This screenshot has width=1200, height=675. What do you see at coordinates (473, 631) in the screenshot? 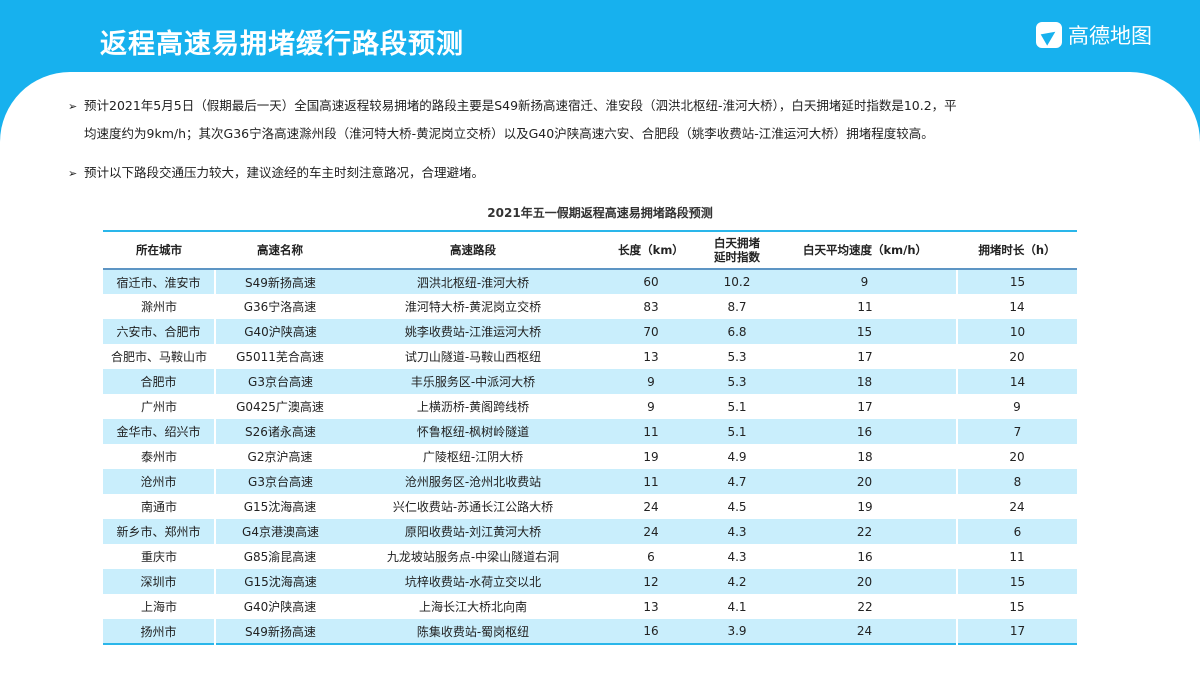
I see `table-cell: 陈集收费站-蜀岗枢纽` at bounding box center [473, 631].